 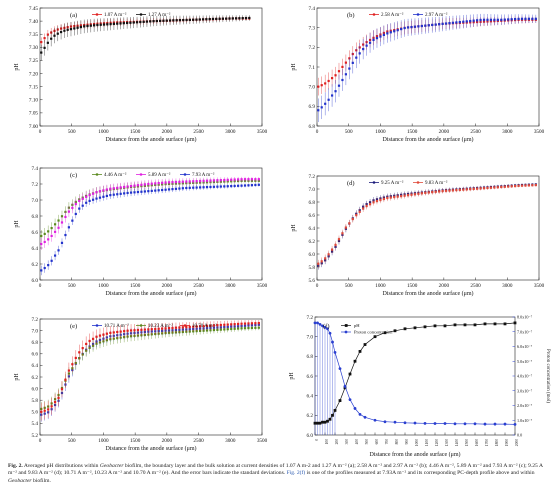 What do you see at coordinates (150, 293) in the screenshot?
I see `x-axis-label-c: Distance from the anode surface (μm)` at bounding box center [150, 293].